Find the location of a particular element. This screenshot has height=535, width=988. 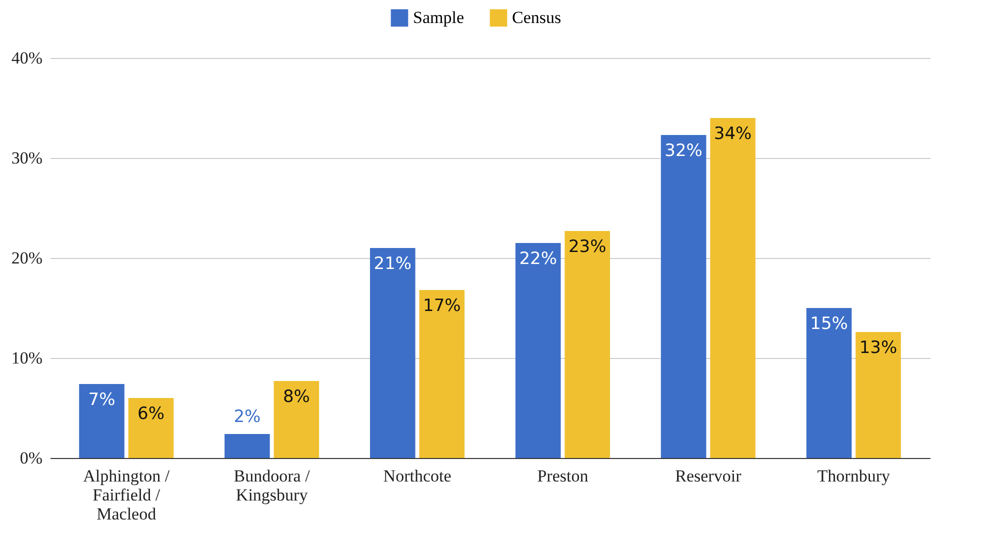

data-label: 7% is located at coordinates (102, 400).